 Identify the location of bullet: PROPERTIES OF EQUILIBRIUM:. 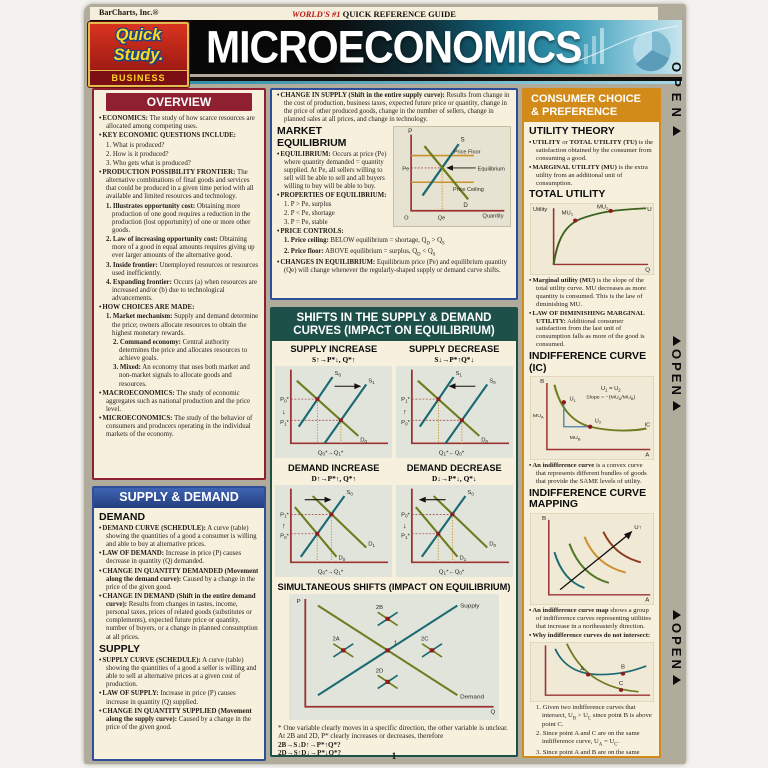
(394, 196).